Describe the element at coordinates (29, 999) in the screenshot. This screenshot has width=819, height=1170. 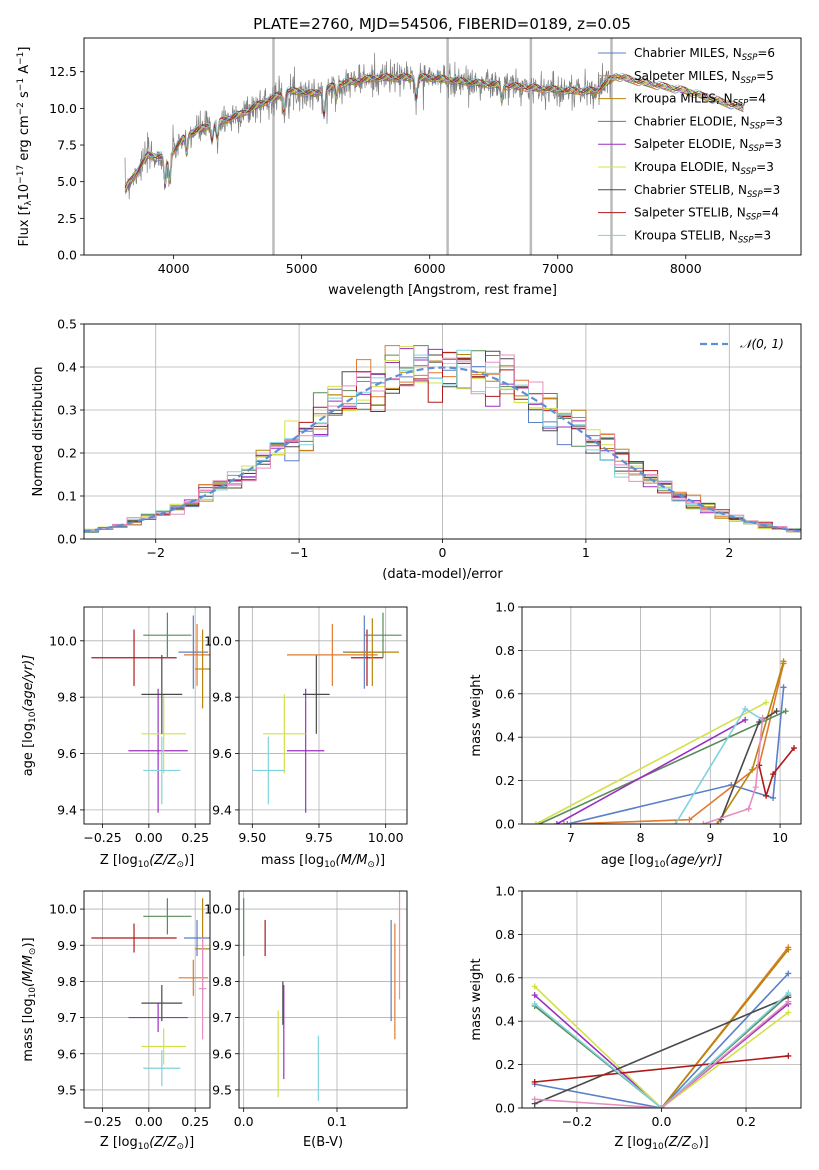
I see `y-axis-label: mass [log10(M/M⊙)]` at that location.